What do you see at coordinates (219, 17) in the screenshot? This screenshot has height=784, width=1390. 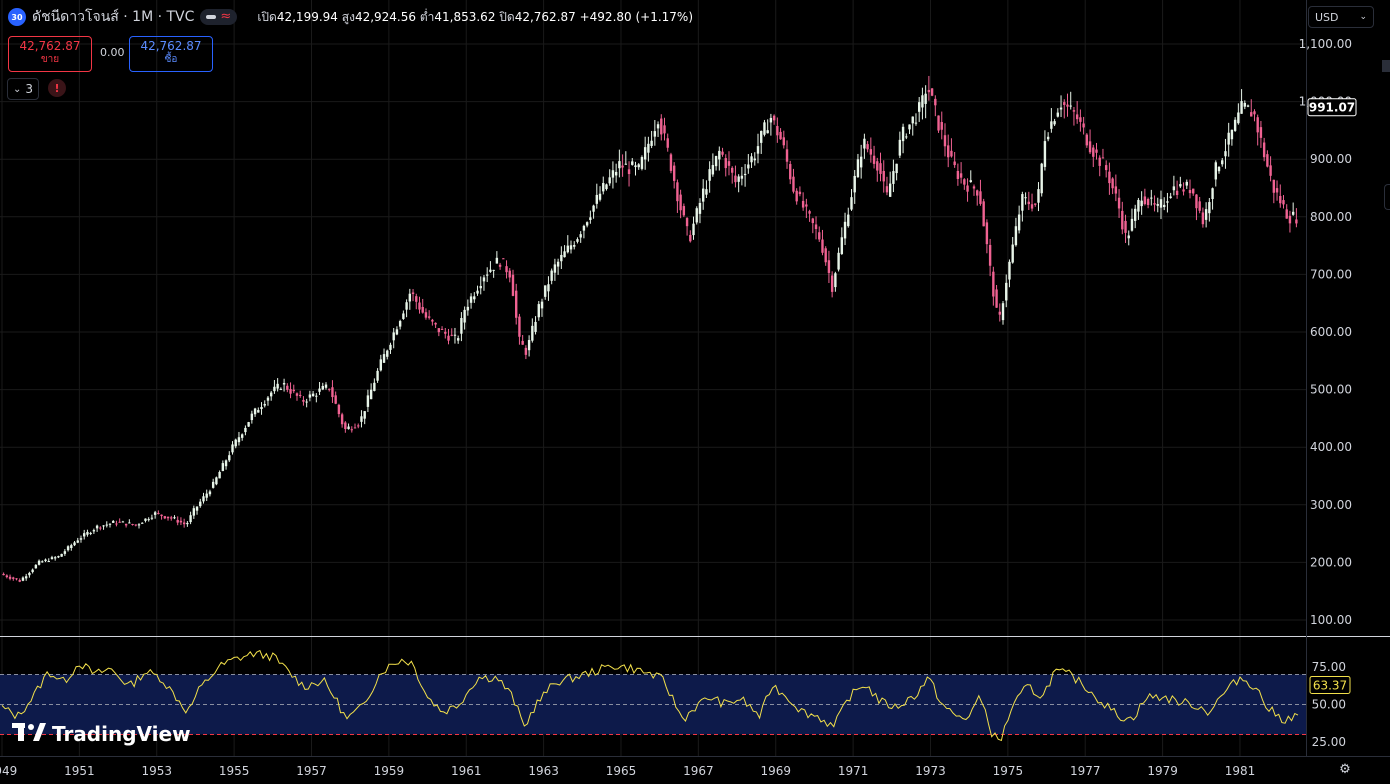 I see `series-toggle: ≈` at bounding box center [219, 17].